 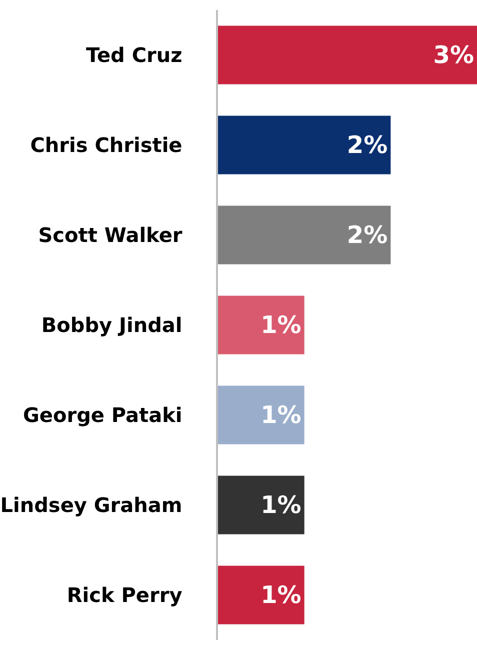 What do you see at coordinates (106, 145) in the screenshot?
I see `y-tick-label: Chris Christie` at bounding box center [106, 145].